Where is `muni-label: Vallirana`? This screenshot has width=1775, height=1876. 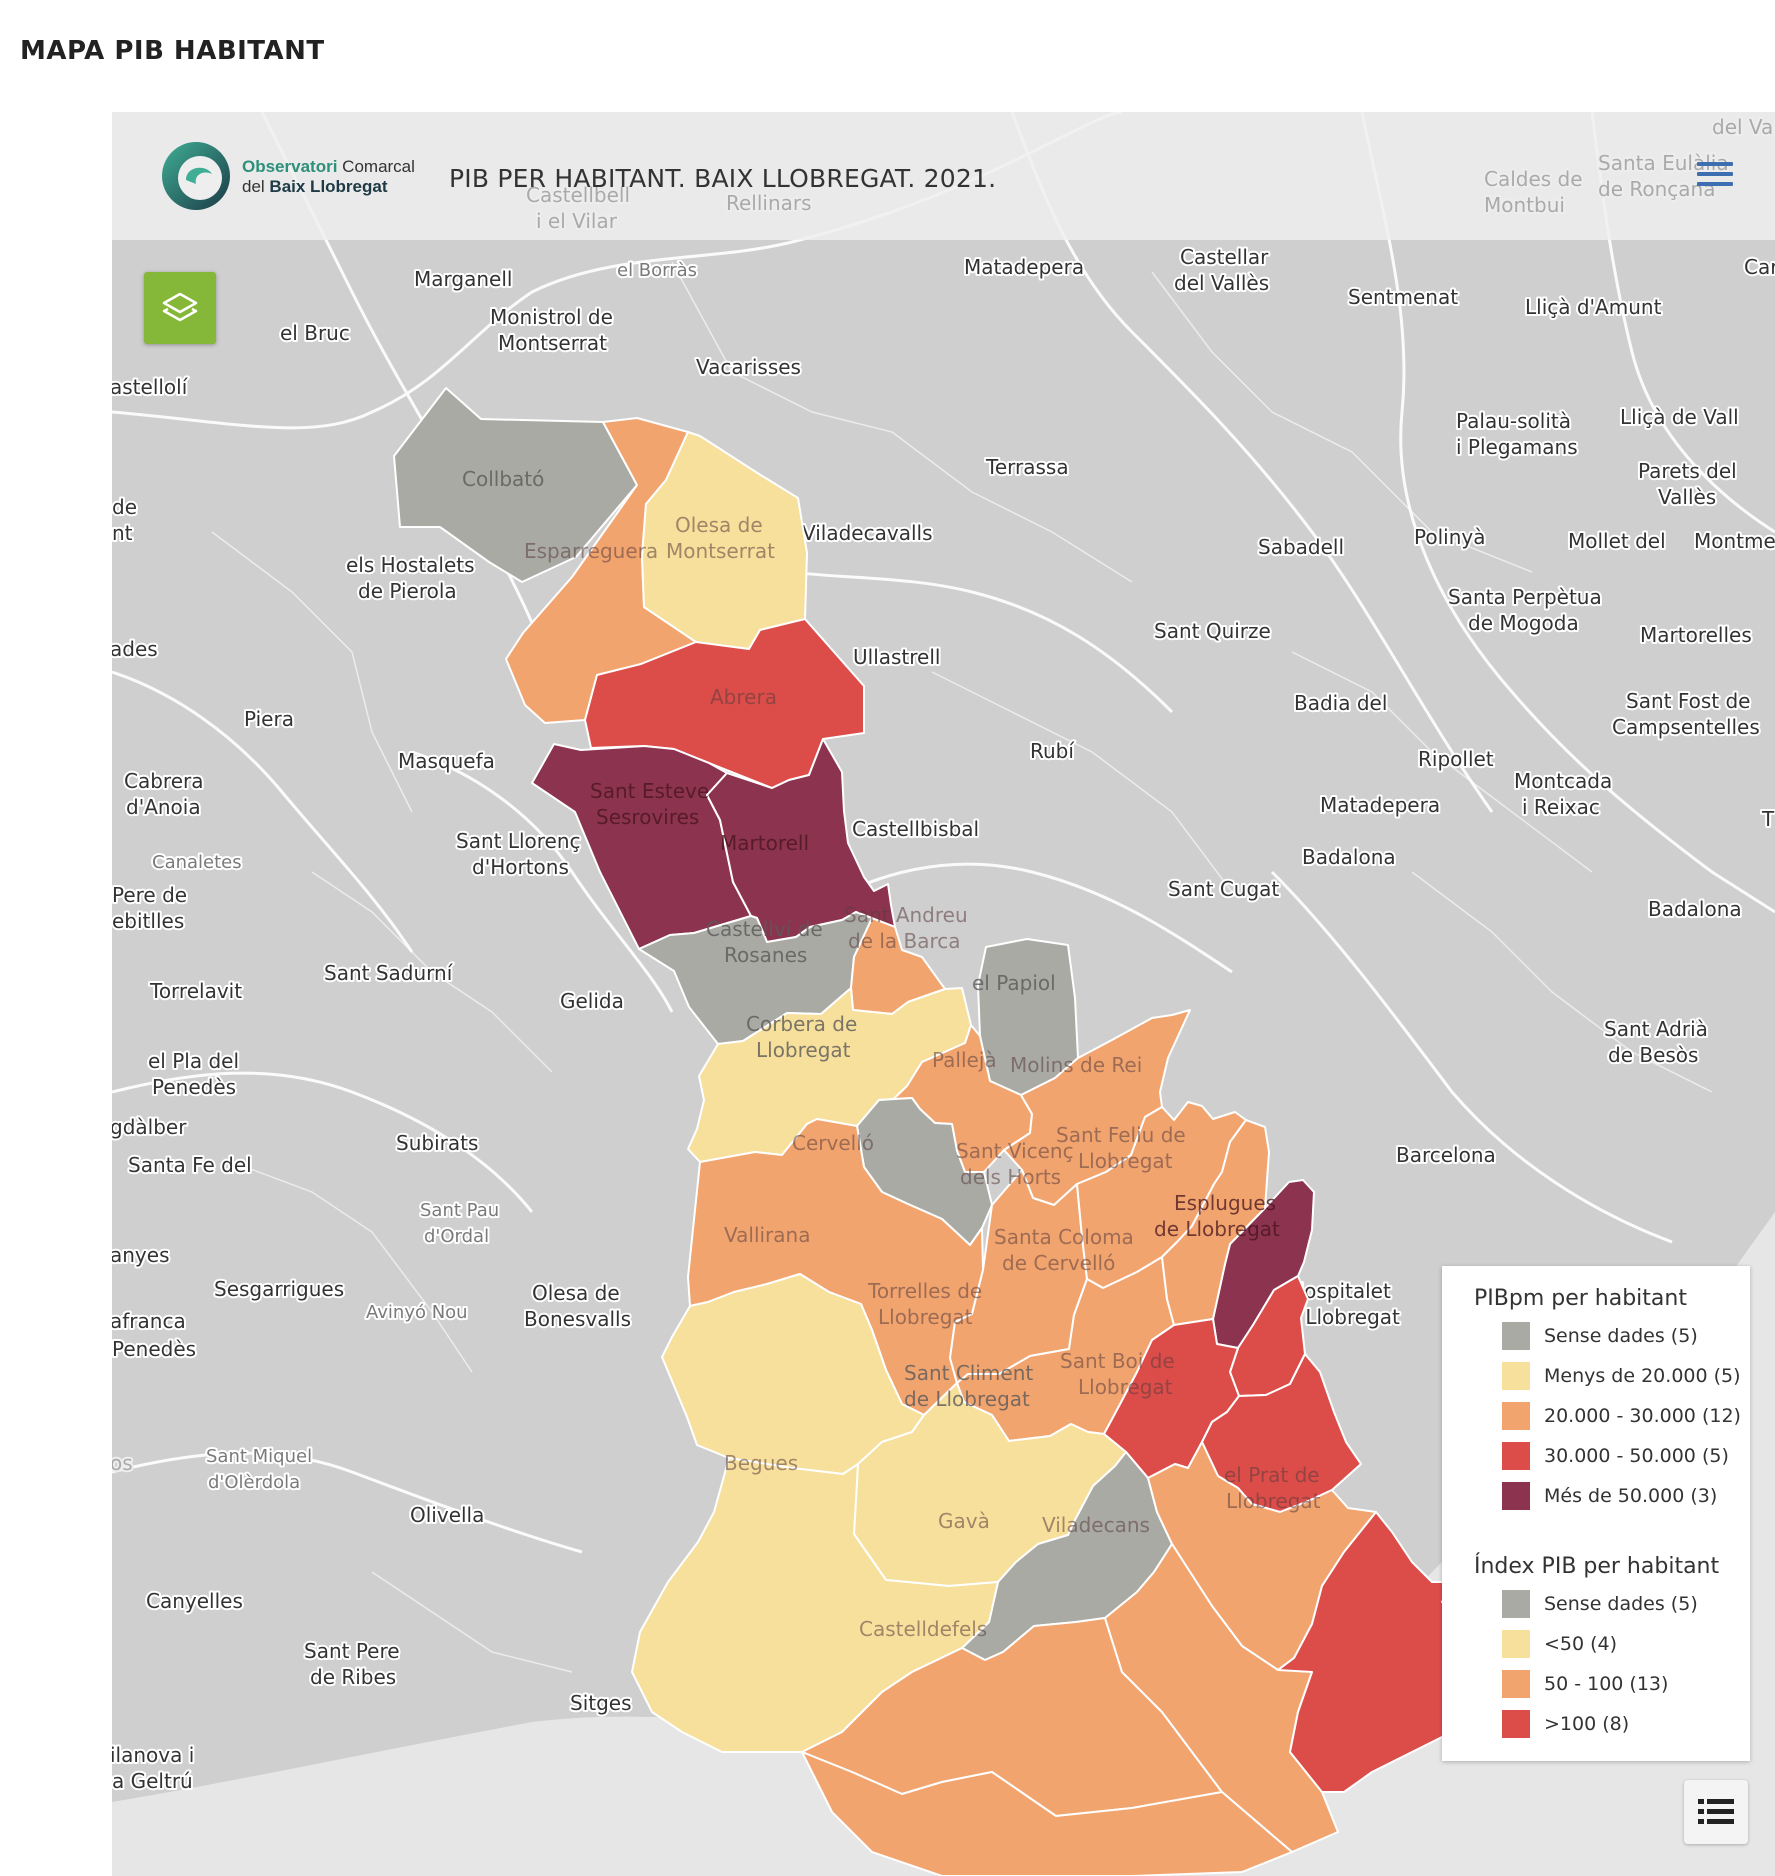
muni-label: Vallirana is located at coordinates (767, 1235).